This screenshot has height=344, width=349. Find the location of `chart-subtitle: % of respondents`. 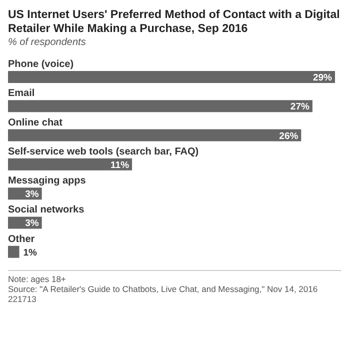

chart-subtitle: % of respondents is located at coordinates (47, 42).